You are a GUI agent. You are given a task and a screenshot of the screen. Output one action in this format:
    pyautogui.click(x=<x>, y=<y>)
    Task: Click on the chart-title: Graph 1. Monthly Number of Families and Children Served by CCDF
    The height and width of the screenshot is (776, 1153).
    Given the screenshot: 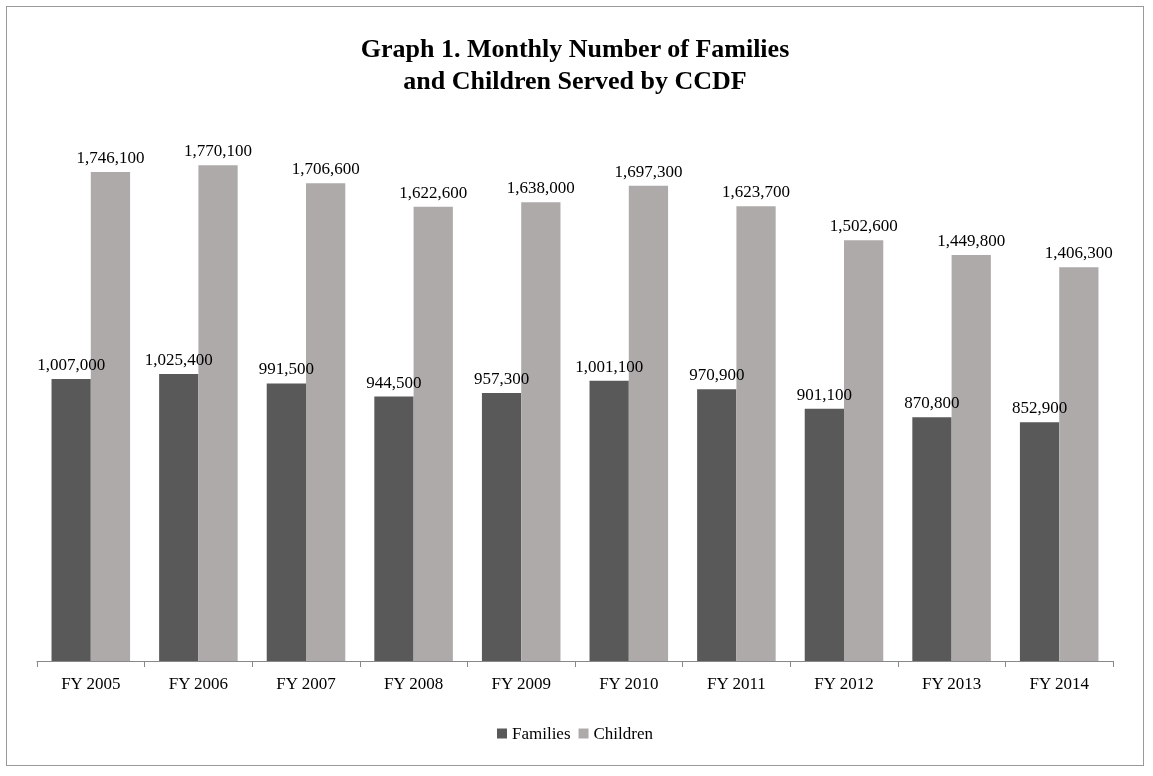 What is the action you would take?
    pyautogui.click(x=575, y=64)
    